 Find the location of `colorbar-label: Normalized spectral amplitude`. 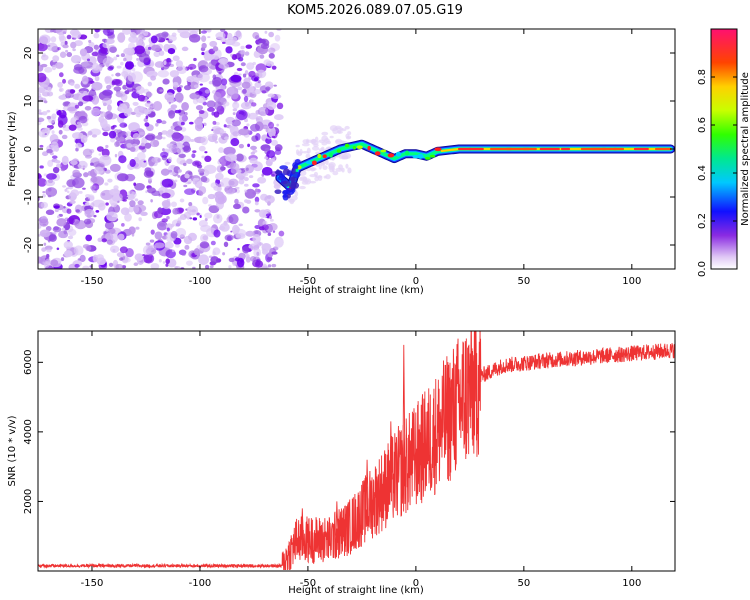

colorbar-label: Normalized spectral amplitude is located at coordinates (745, 149).